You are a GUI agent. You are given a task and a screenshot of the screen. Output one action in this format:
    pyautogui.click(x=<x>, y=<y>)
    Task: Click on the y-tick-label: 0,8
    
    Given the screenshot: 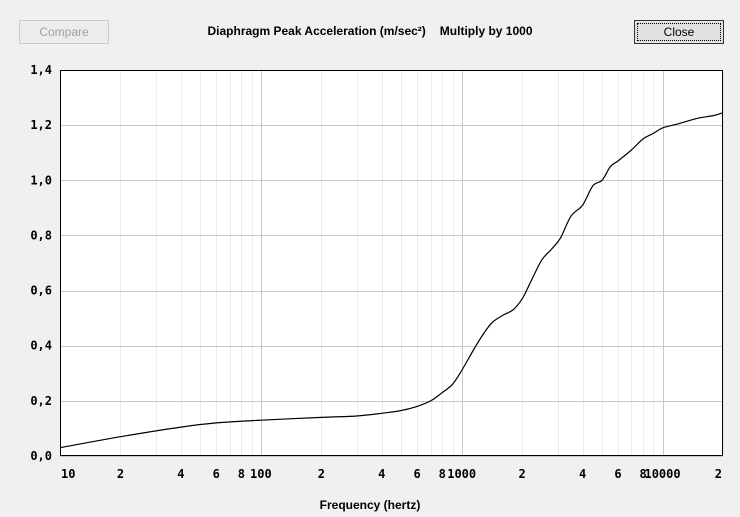 What is the action you would take?
    pyautogui.click(x=41, y=235)
    